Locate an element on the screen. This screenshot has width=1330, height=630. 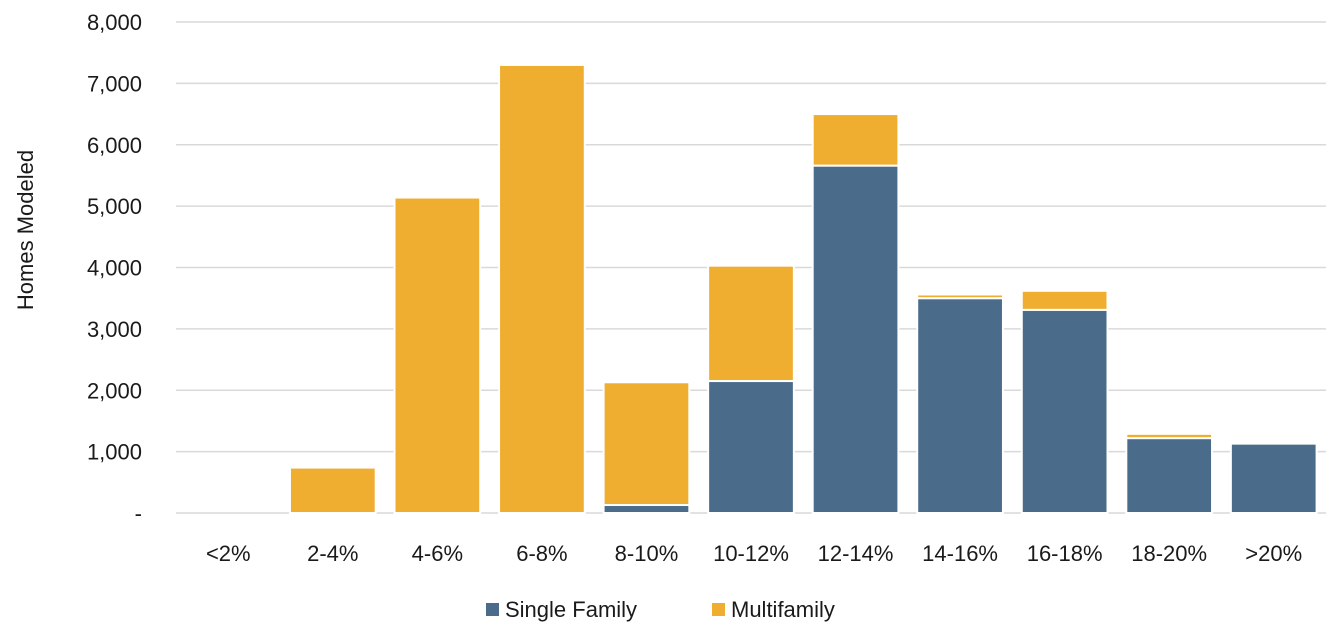
x-tick-label: 2-4% is located at coordinates (332, 553).